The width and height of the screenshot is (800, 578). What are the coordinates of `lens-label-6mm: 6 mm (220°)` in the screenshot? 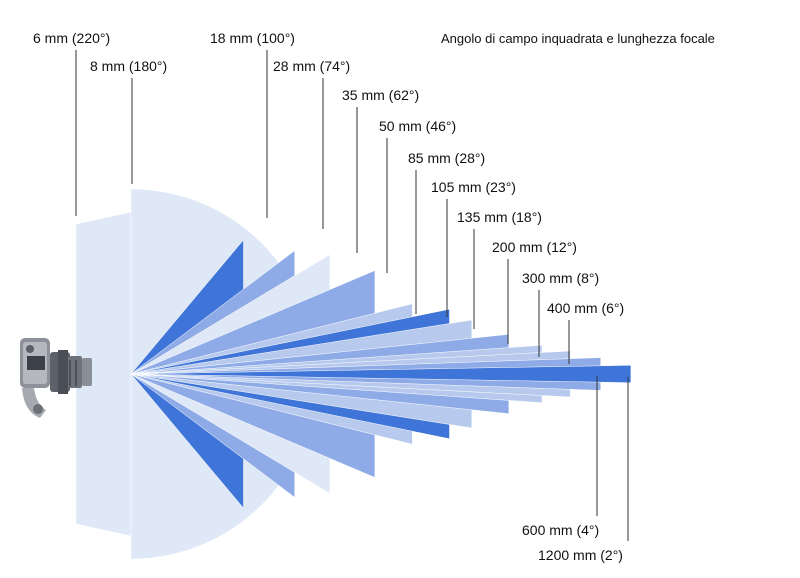 It's located at (72, 38).